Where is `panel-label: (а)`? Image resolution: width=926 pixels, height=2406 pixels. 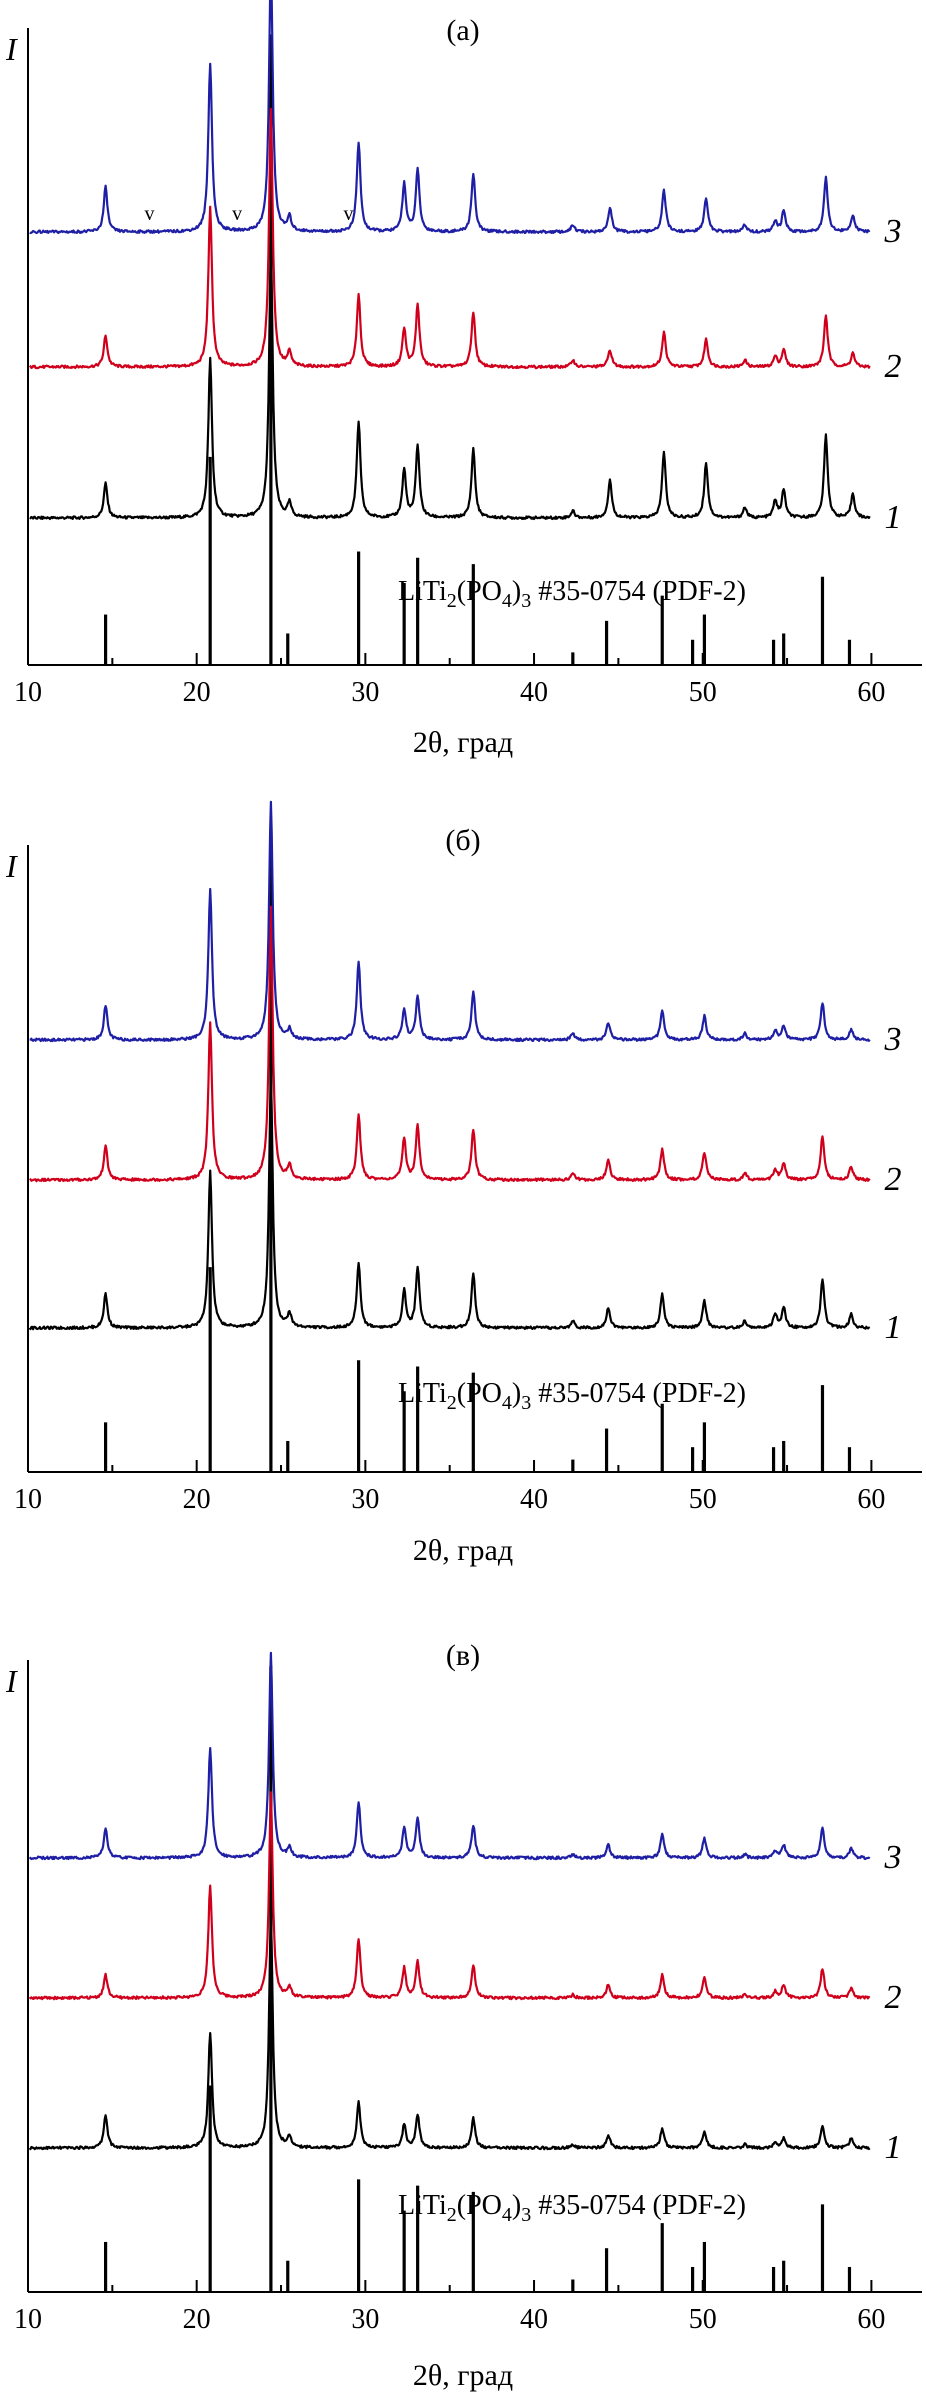
panel-label: (а) is located at coordinates (462, 30).